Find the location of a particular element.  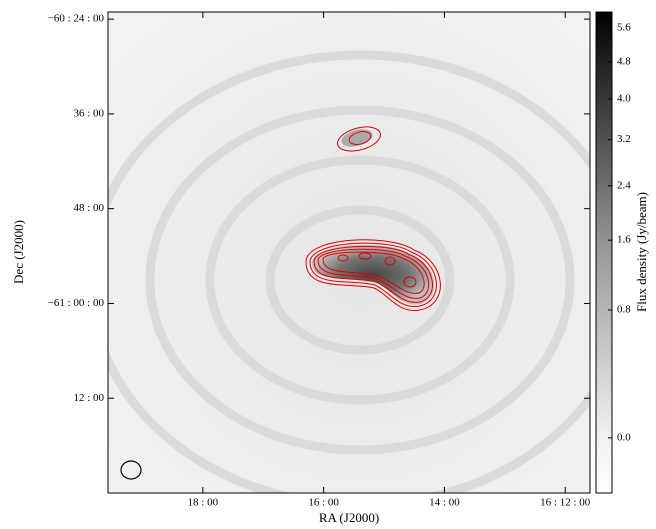

colorbar-tick-label: 3.2 is located at coordinates (624, 139).